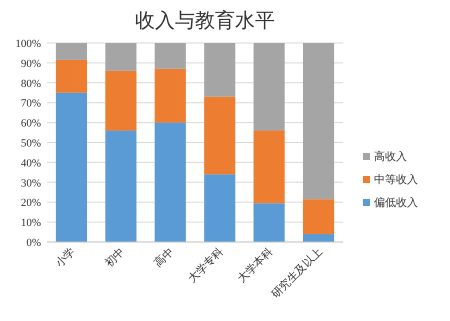  Describe the element at coordinates (164, 257) in the screenshot. I see `x-tick-label: 高中` at that location.